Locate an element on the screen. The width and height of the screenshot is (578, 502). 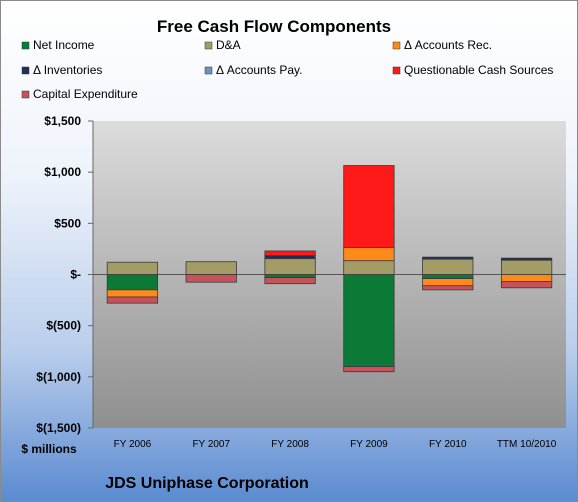
y-tick-label: $1,500 is located at coordinates (62, 121).